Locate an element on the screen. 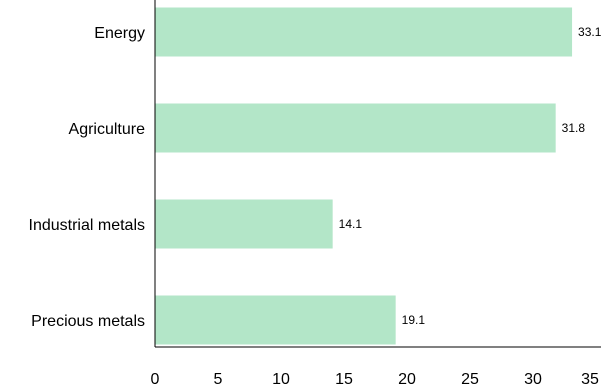  bar-industrial-metals is located at coordinates (244, 224).